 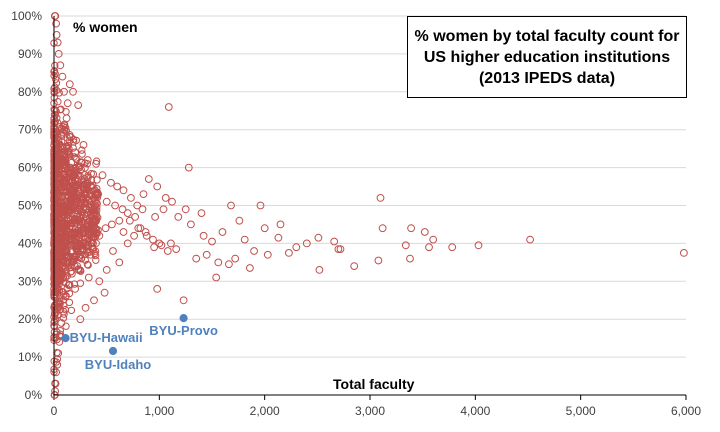 I want to click on annotation-label: BYU-Hawaii, so click(x=106, y=337).